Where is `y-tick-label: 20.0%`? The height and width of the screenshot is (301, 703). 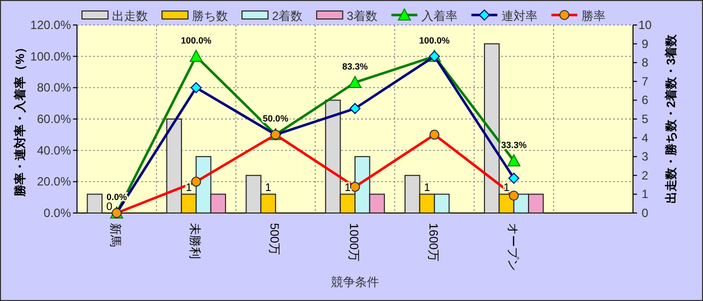 y-tick-label: 20.0% is located at coordinates (54, 181).